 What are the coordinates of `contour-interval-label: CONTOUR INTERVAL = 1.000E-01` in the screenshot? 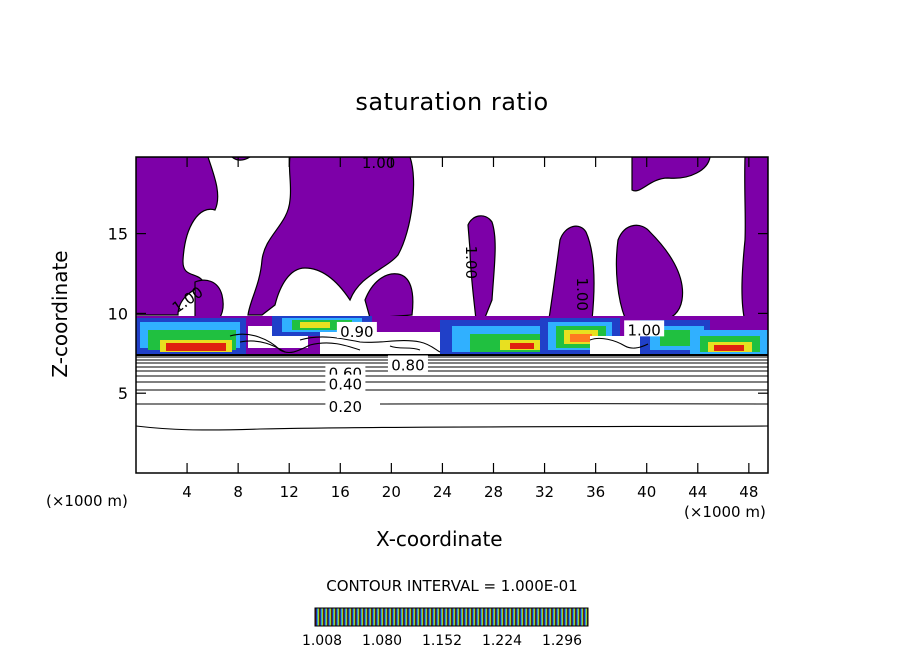 It's located at (452, 586).